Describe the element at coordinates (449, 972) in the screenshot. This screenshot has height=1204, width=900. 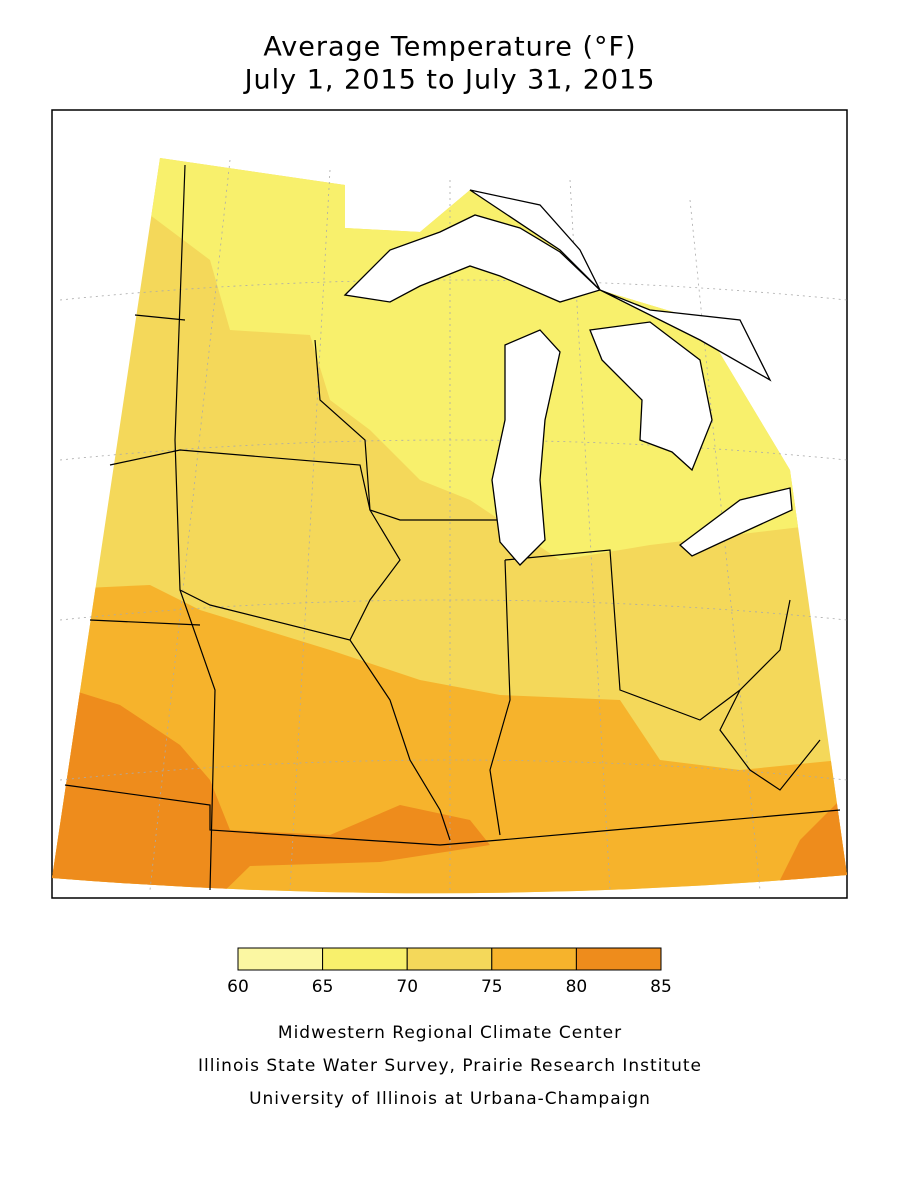
I see `legend: 60 65 70 75 80 85` at that location.